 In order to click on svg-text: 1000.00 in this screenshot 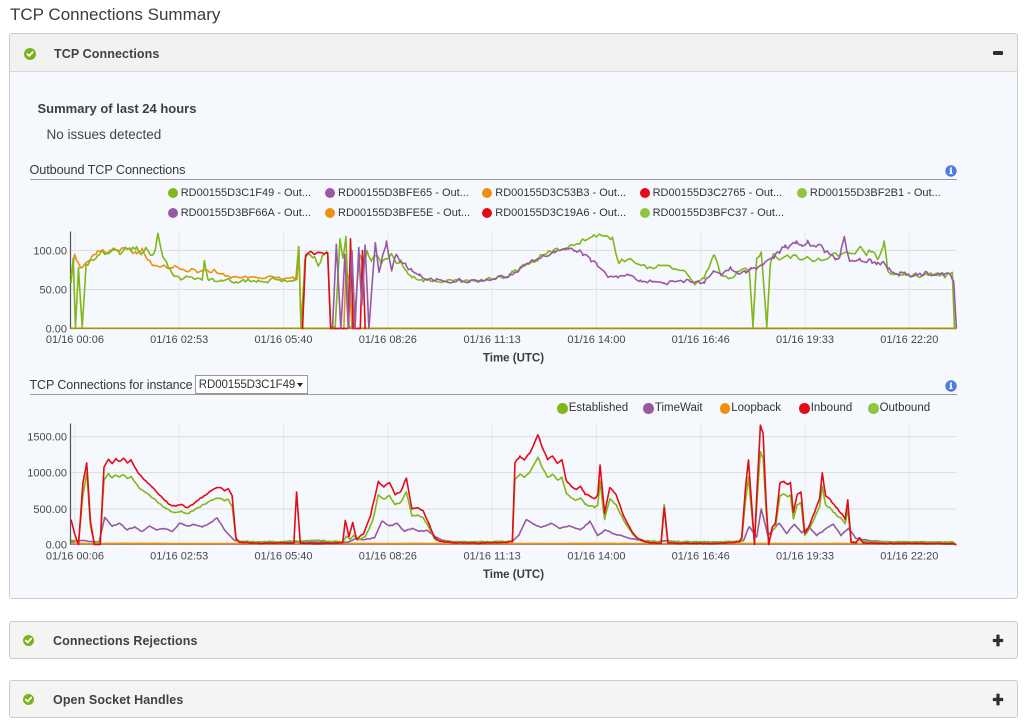, I will do `click(47, 474)`.